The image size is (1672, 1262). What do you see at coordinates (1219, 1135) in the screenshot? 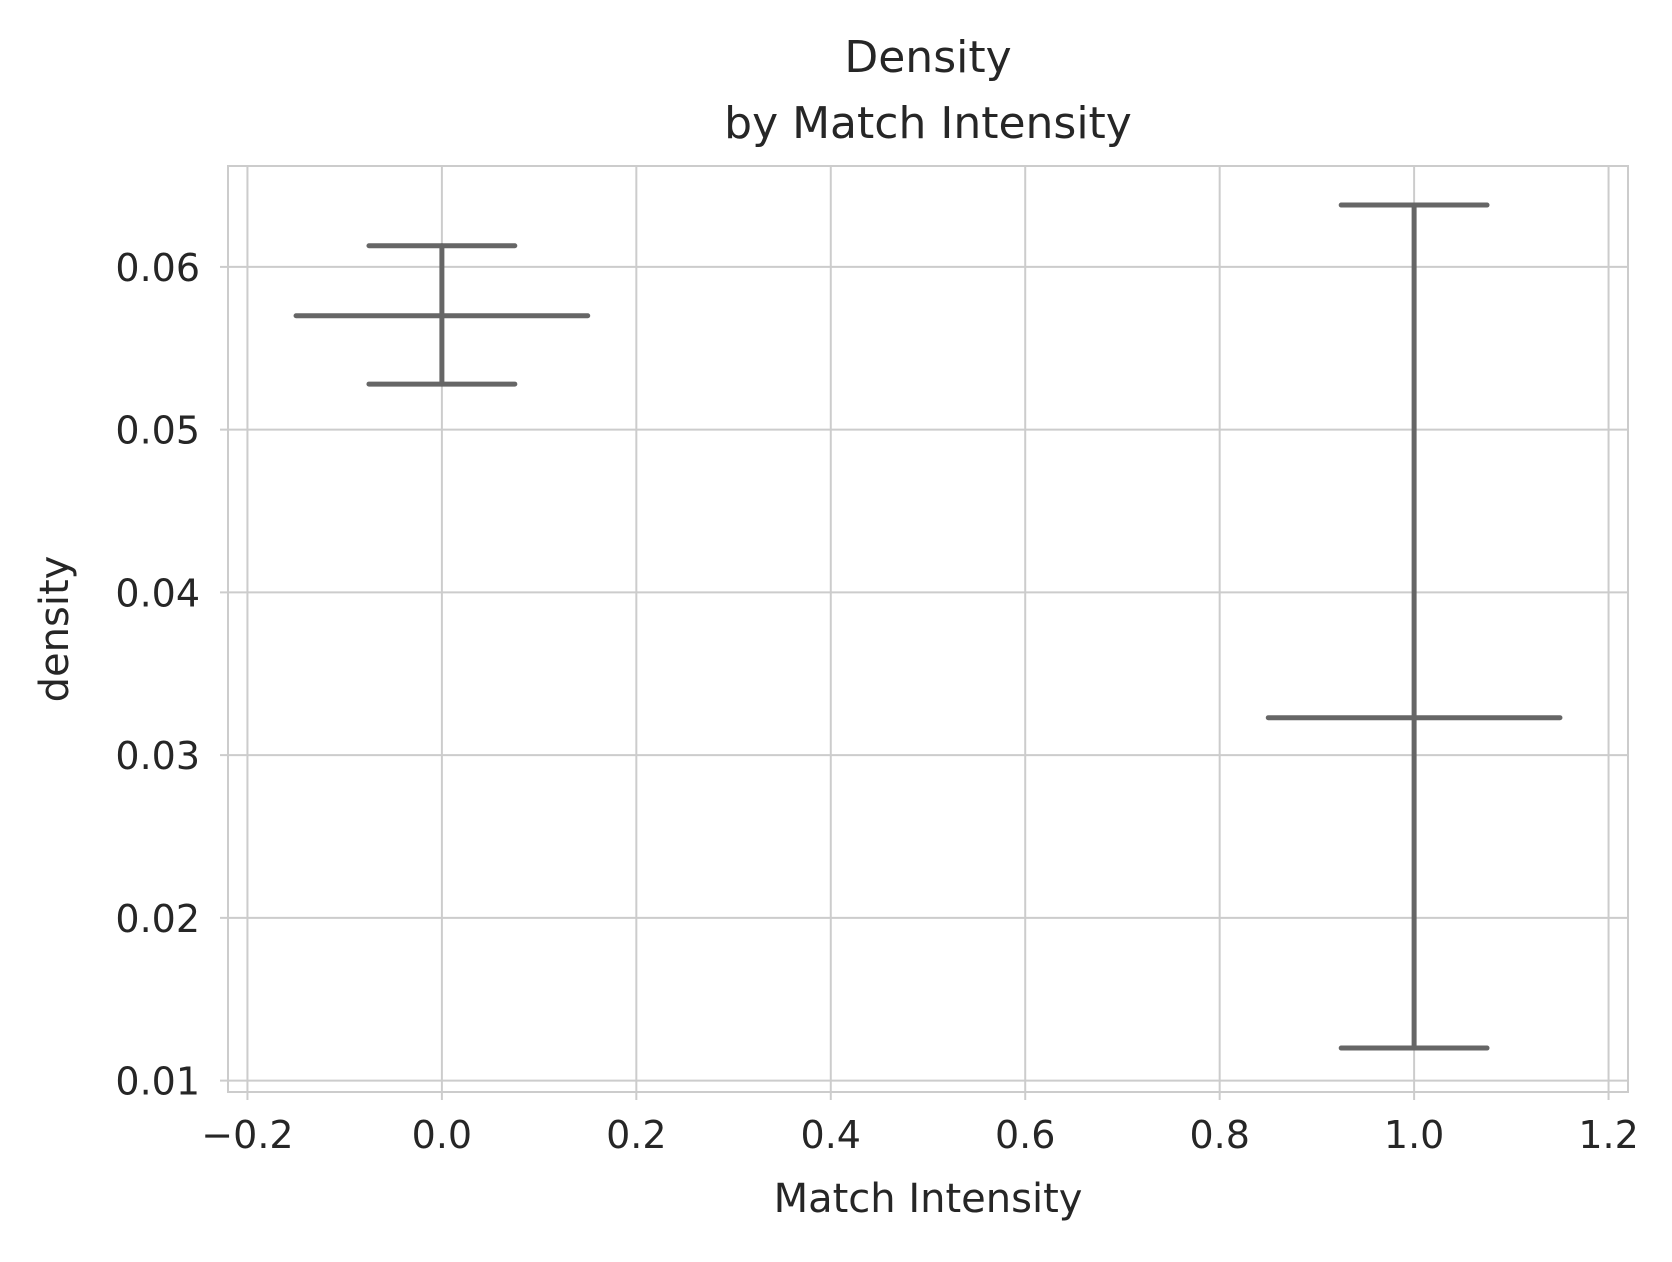
I see `x-tick-label: 0.8` at bounding box center [1219, 1135].